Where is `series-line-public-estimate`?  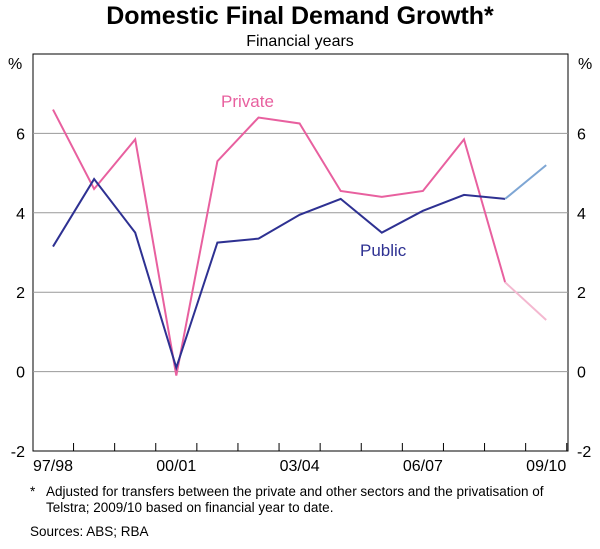
series-line-public-estimate is located at coordinates (525, 182).